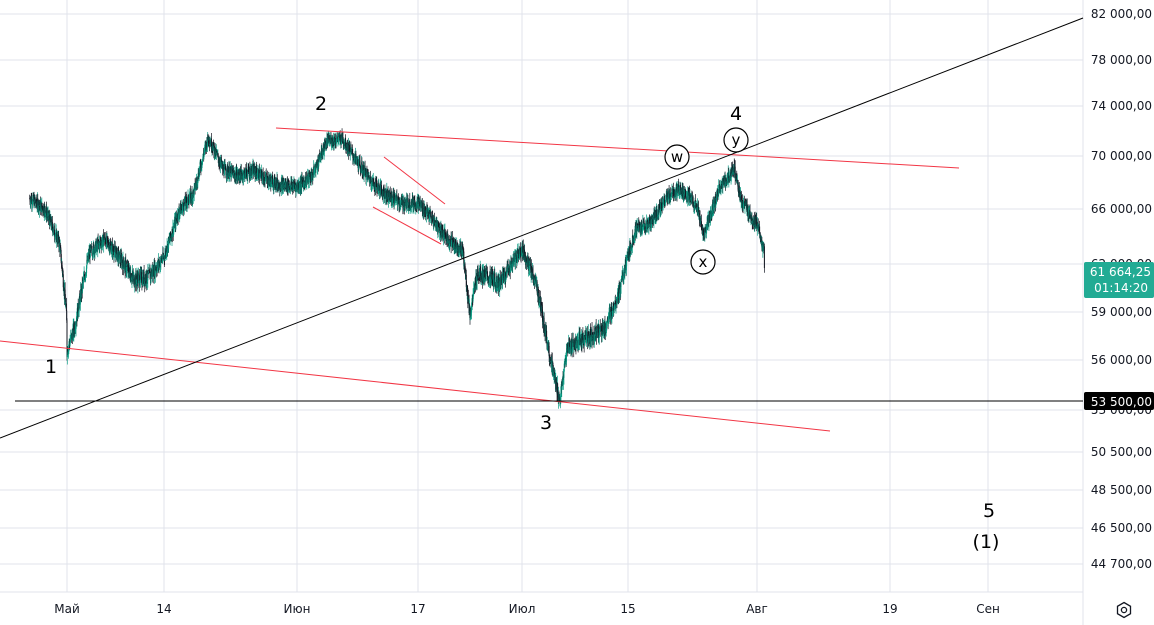 Image resolution: width=1154 pixels, height=625 pixels. Describe the element at coordinates (677, 157) in the screenshot. I see `sub-wave-w: w` at that location.